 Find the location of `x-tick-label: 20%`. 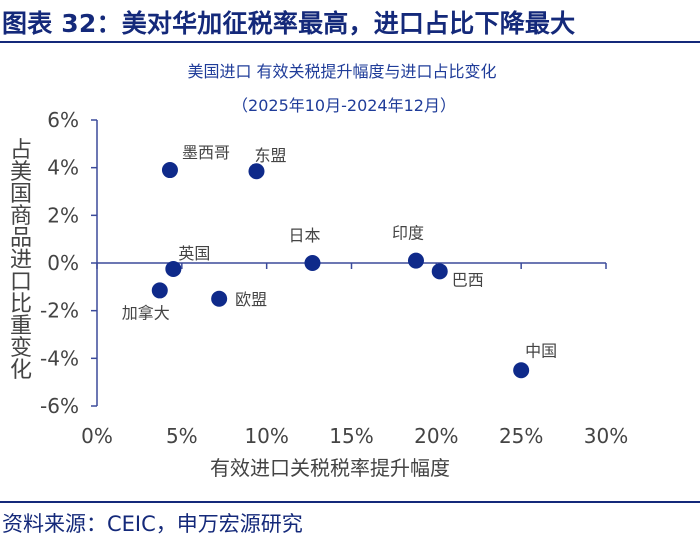

x-tick-label: 20% is located at coordinates (436, 436).